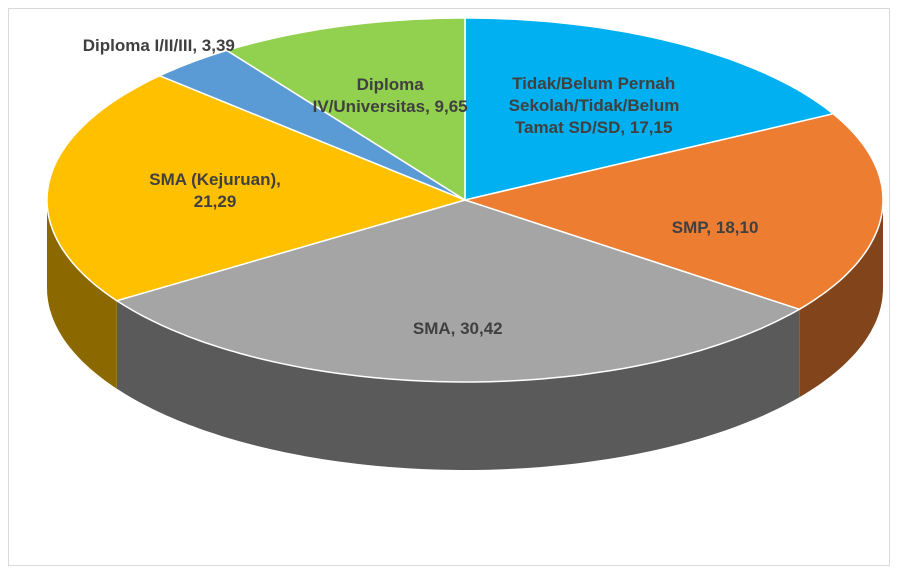  I want to click on data-label: SMA, 30,42, so click(458, 329).